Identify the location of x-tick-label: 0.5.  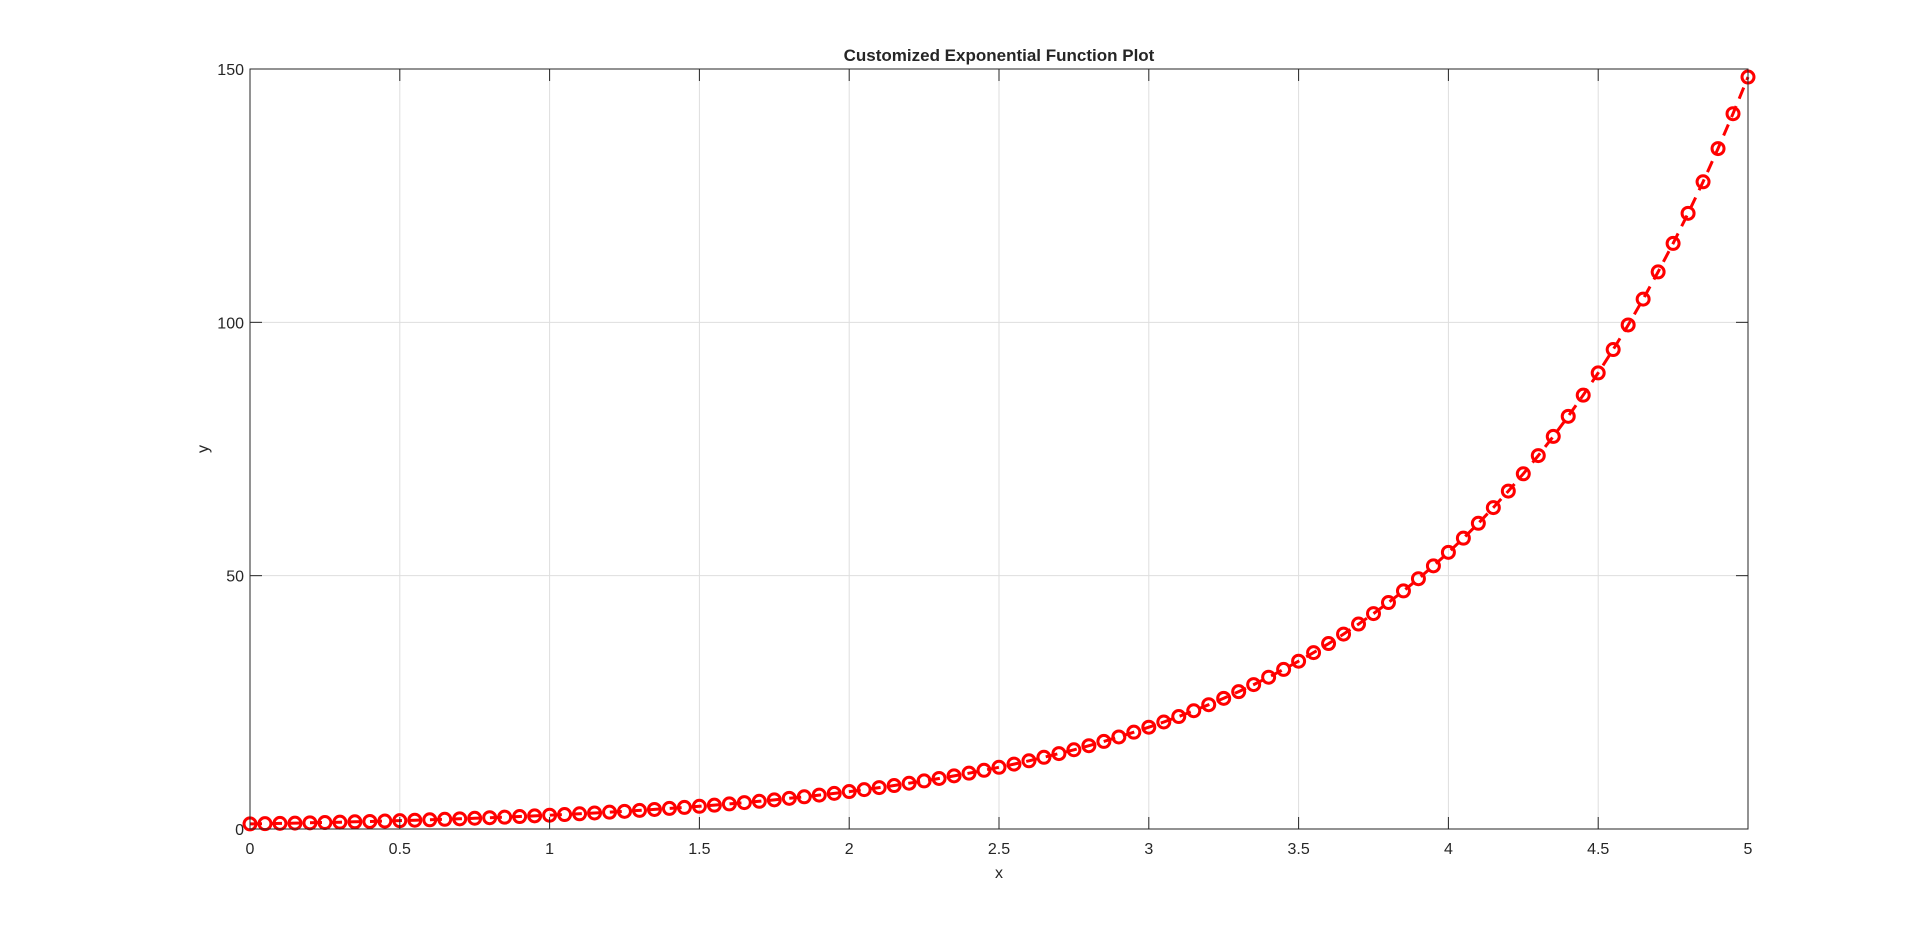
(400, 849).